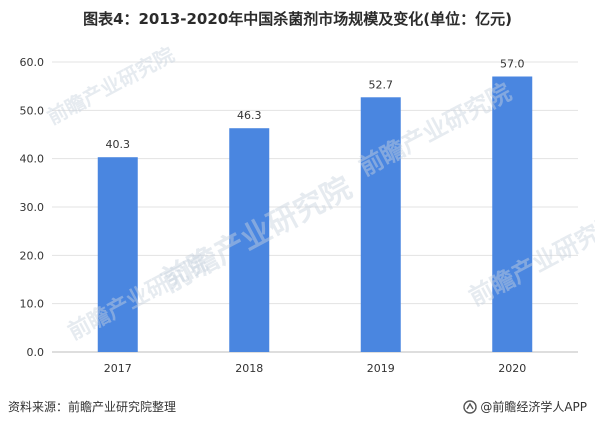  I want to click on bar-2019, so click(380, 225).